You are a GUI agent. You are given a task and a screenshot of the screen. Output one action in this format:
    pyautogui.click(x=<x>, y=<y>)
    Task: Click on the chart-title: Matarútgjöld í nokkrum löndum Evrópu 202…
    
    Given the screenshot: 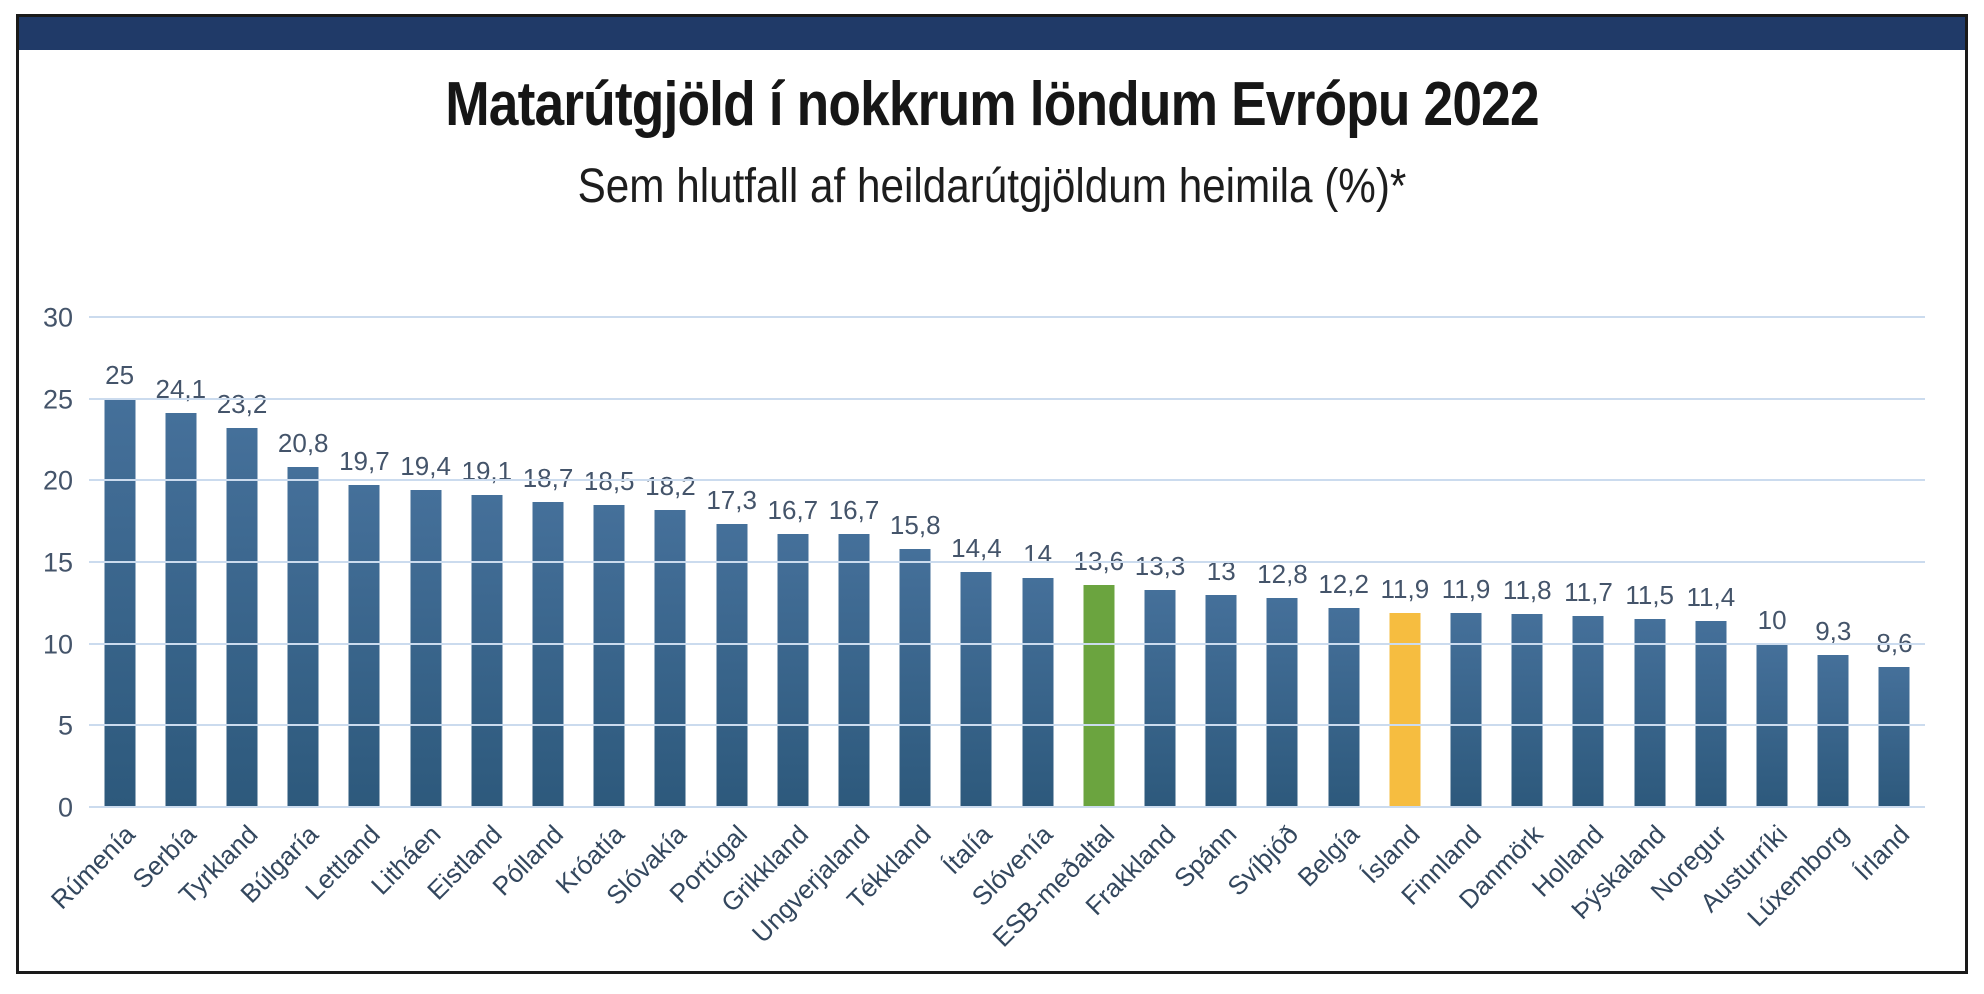 What is the action you would take?
    pyautogui.click(x=992, y=104)
    